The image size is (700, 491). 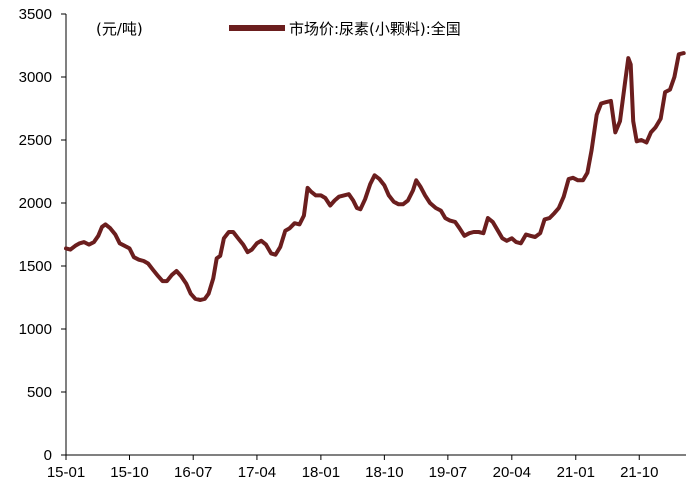 I want to click on x-tick-label: 19-07, so click(x=448, y=472).